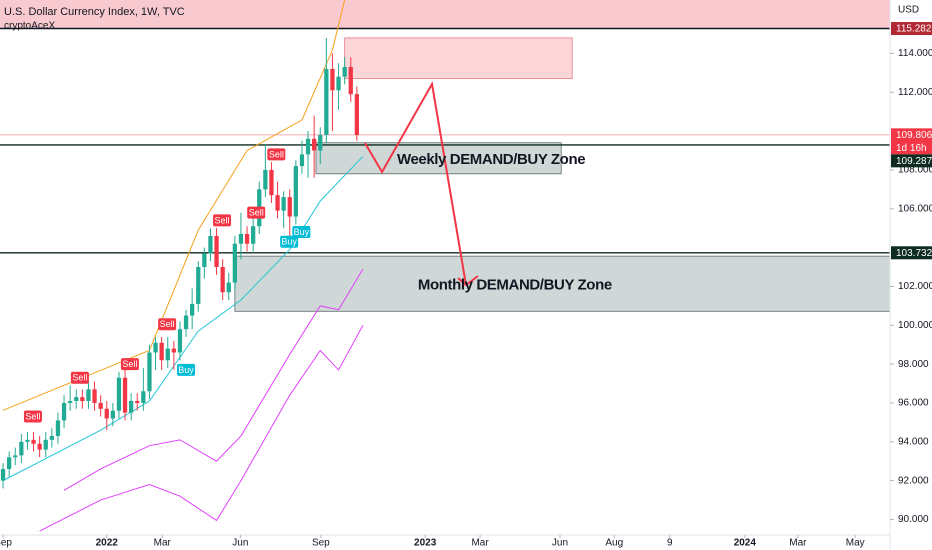 The image size is (932, 550). I want to click on x-tick-label: 2022, so click(107, 543).